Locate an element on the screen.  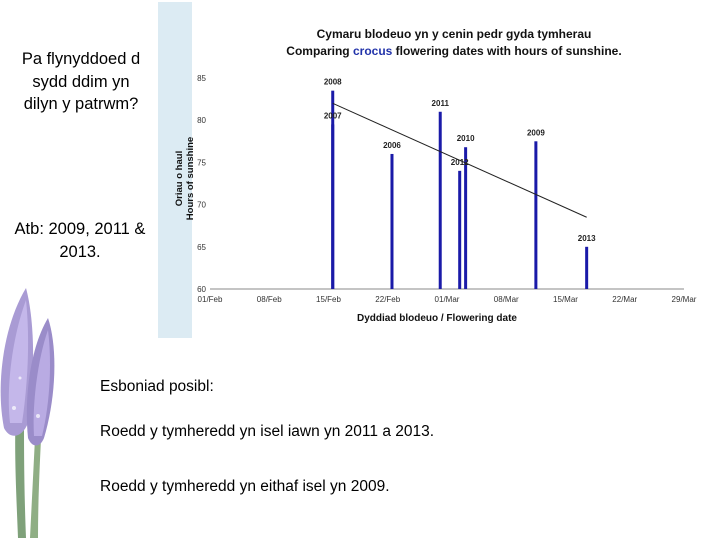
bar-2006 is located at coordinates (392, 221).